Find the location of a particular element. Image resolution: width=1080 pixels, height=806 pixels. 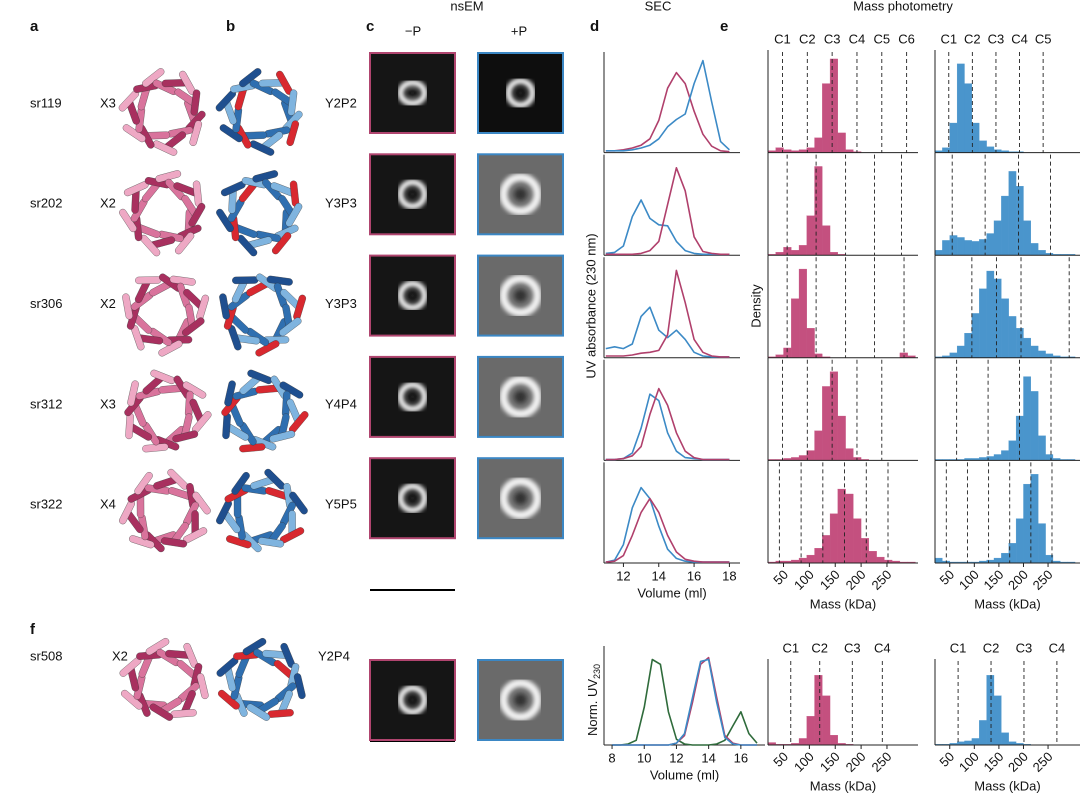

header: nsEM is located at coordinates (466, 6).